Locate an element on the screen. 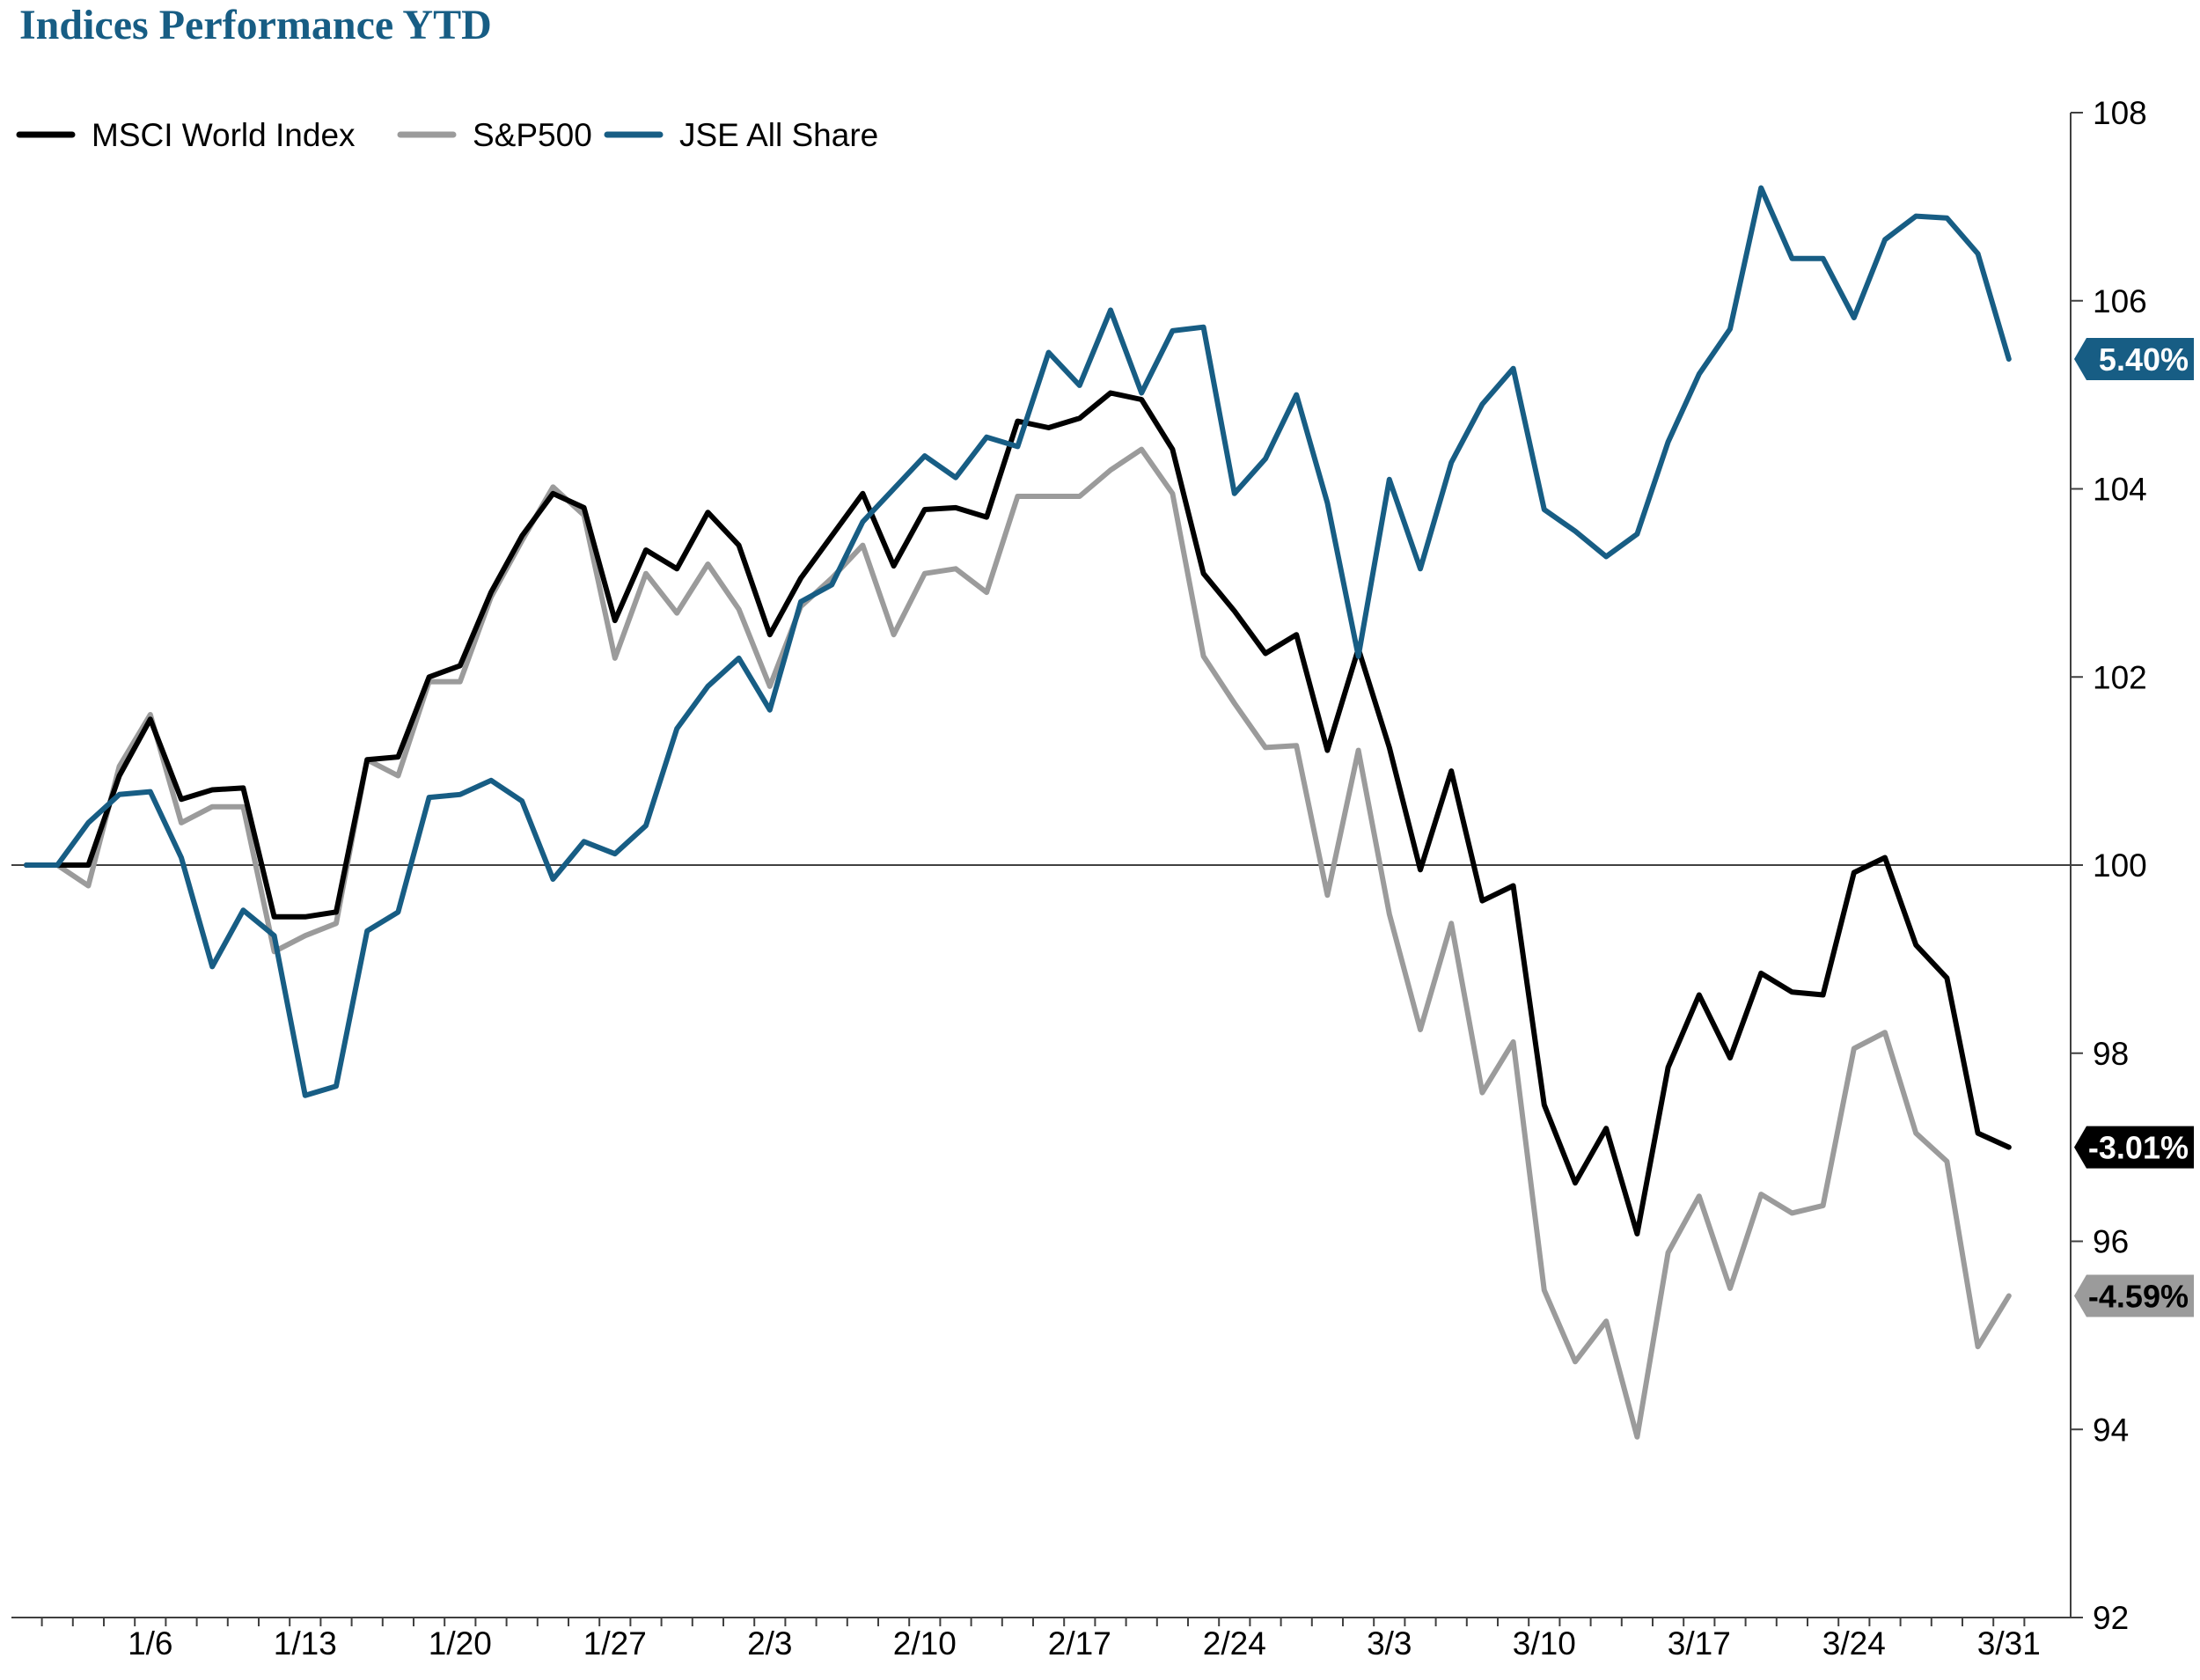  y-axis-ticks: 92 94 96 98 100 102 104 106 108 is located at coordinates (2109, 865).